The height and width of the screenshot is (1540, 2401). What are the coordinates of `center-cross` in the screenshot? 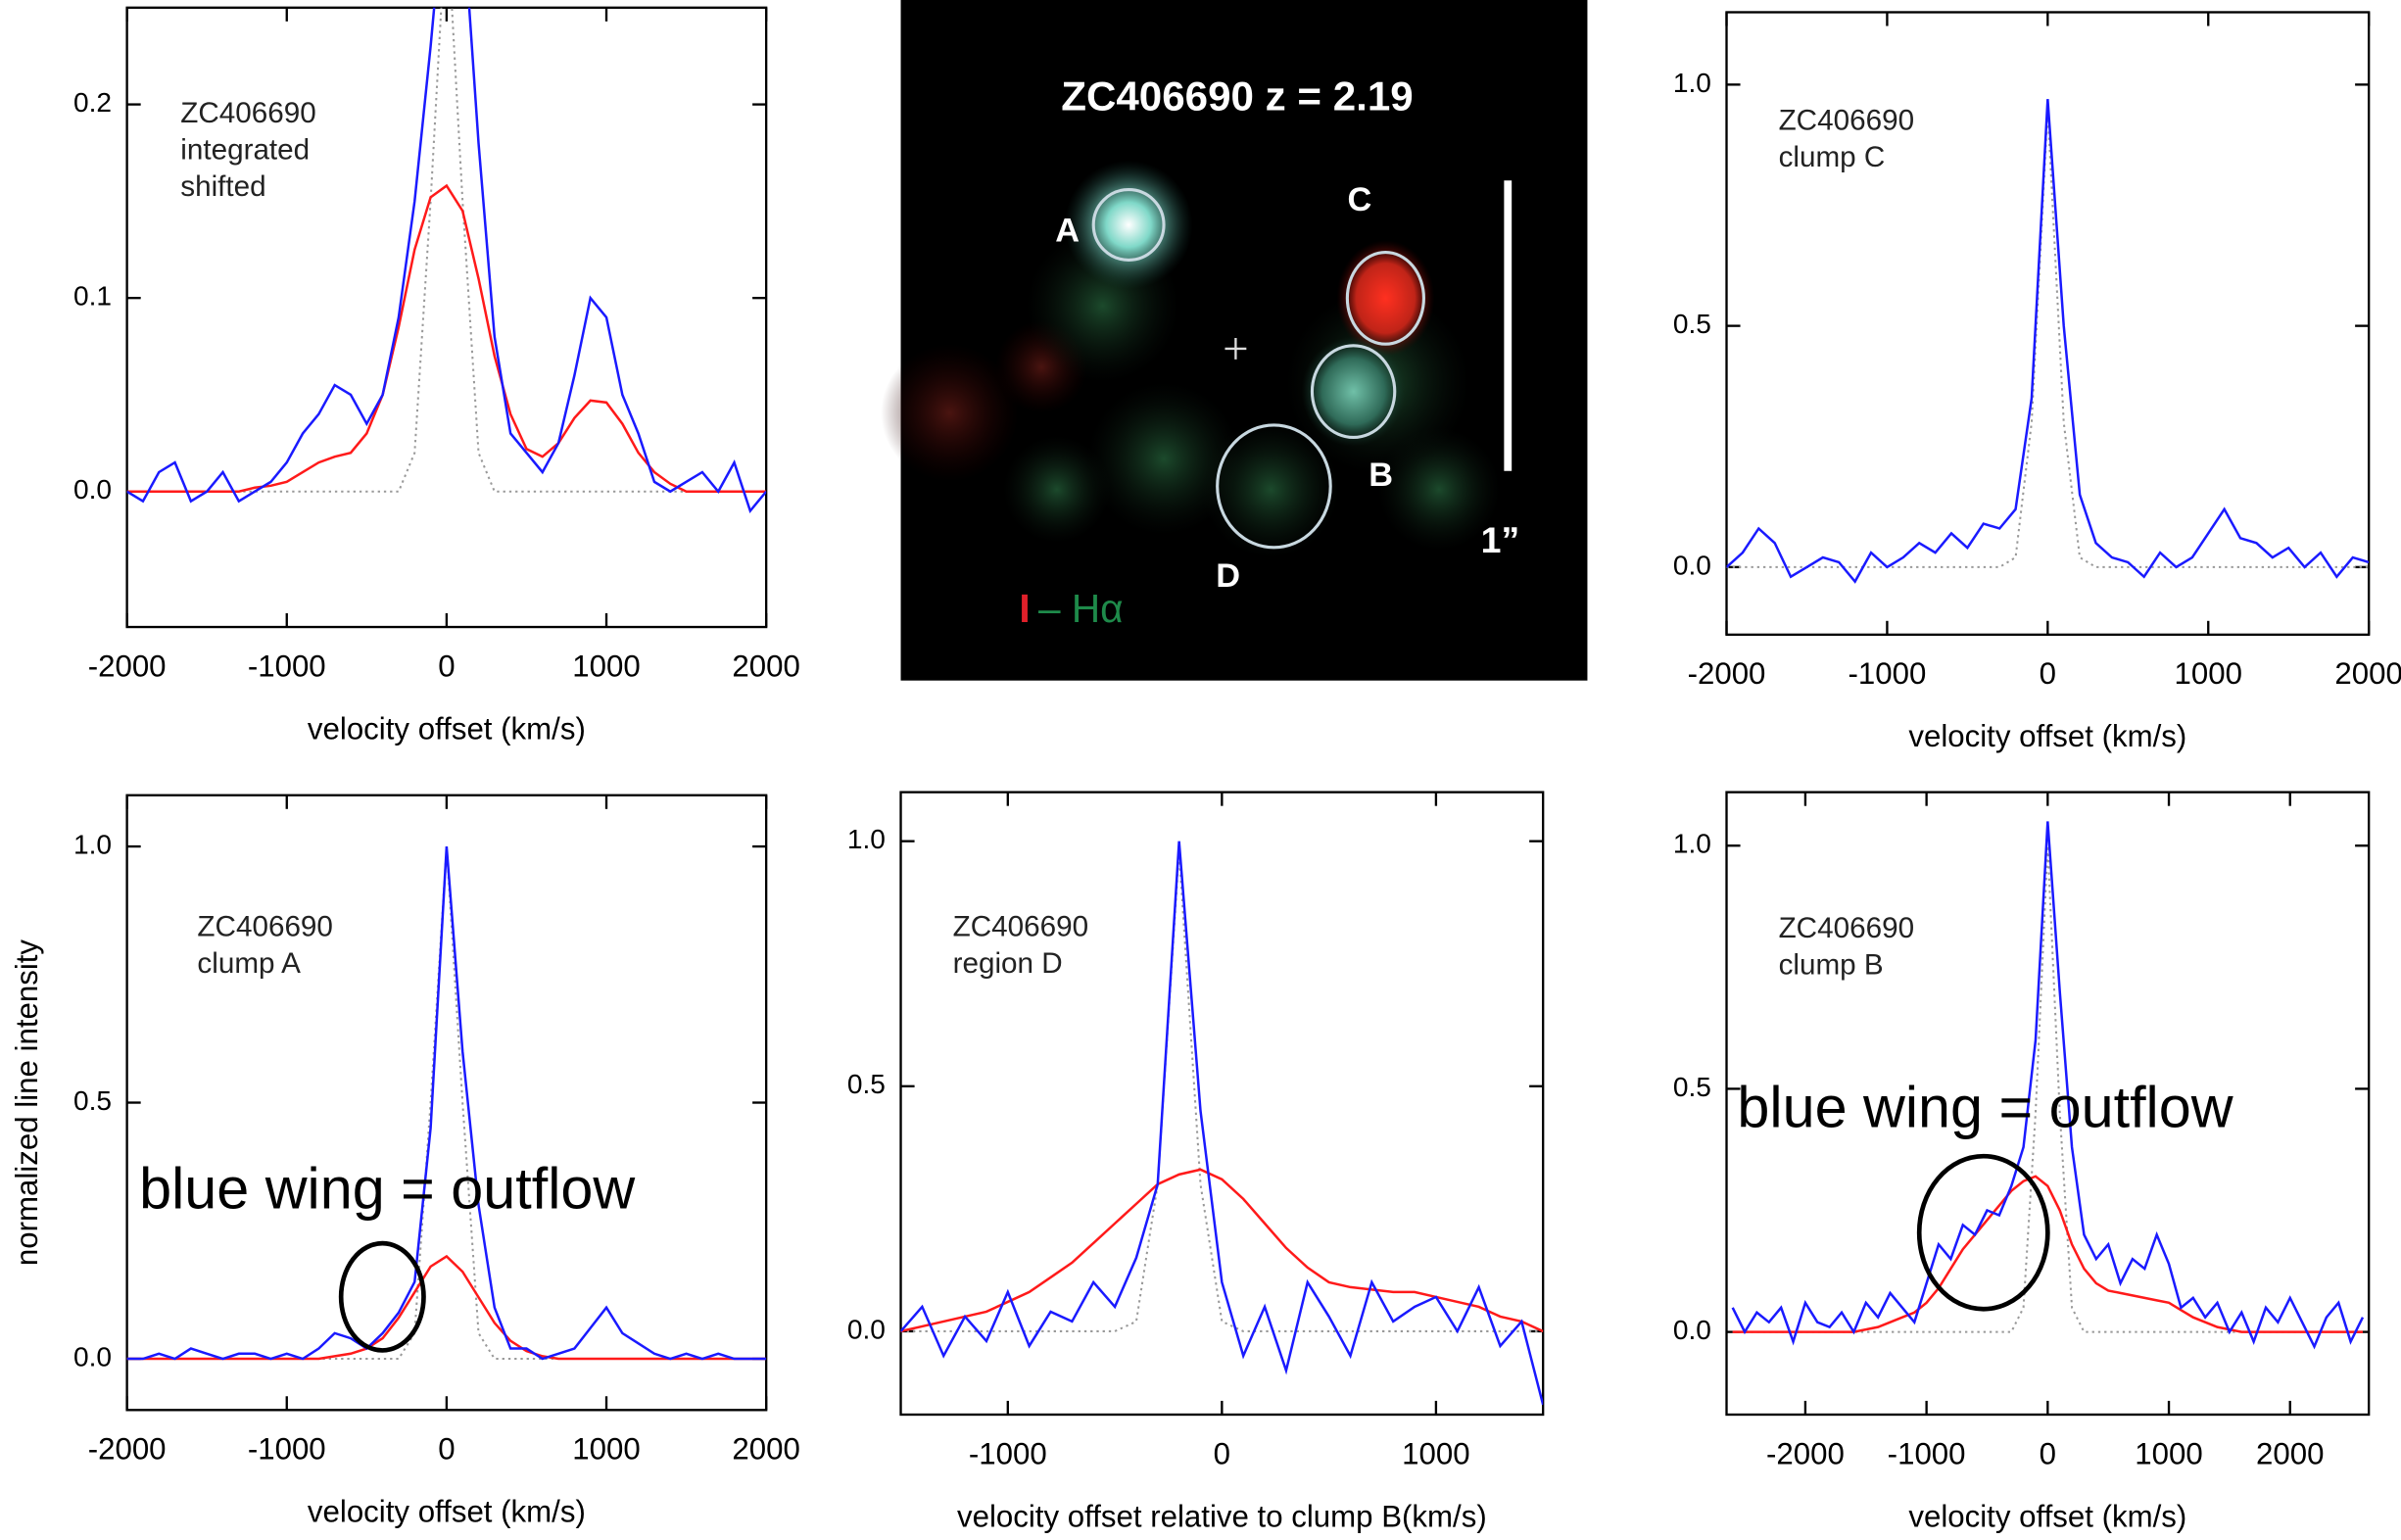 It's located at (1236, 348).